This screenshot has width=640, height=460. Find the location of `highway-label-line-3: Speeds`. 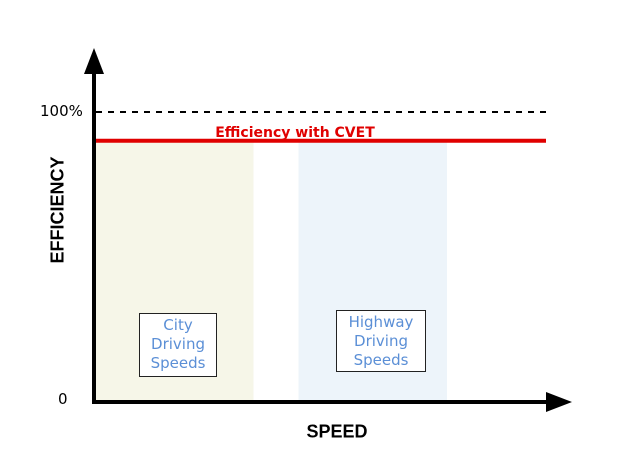

highway-label-line-3: Speeds is located at coordinates (381, 360).